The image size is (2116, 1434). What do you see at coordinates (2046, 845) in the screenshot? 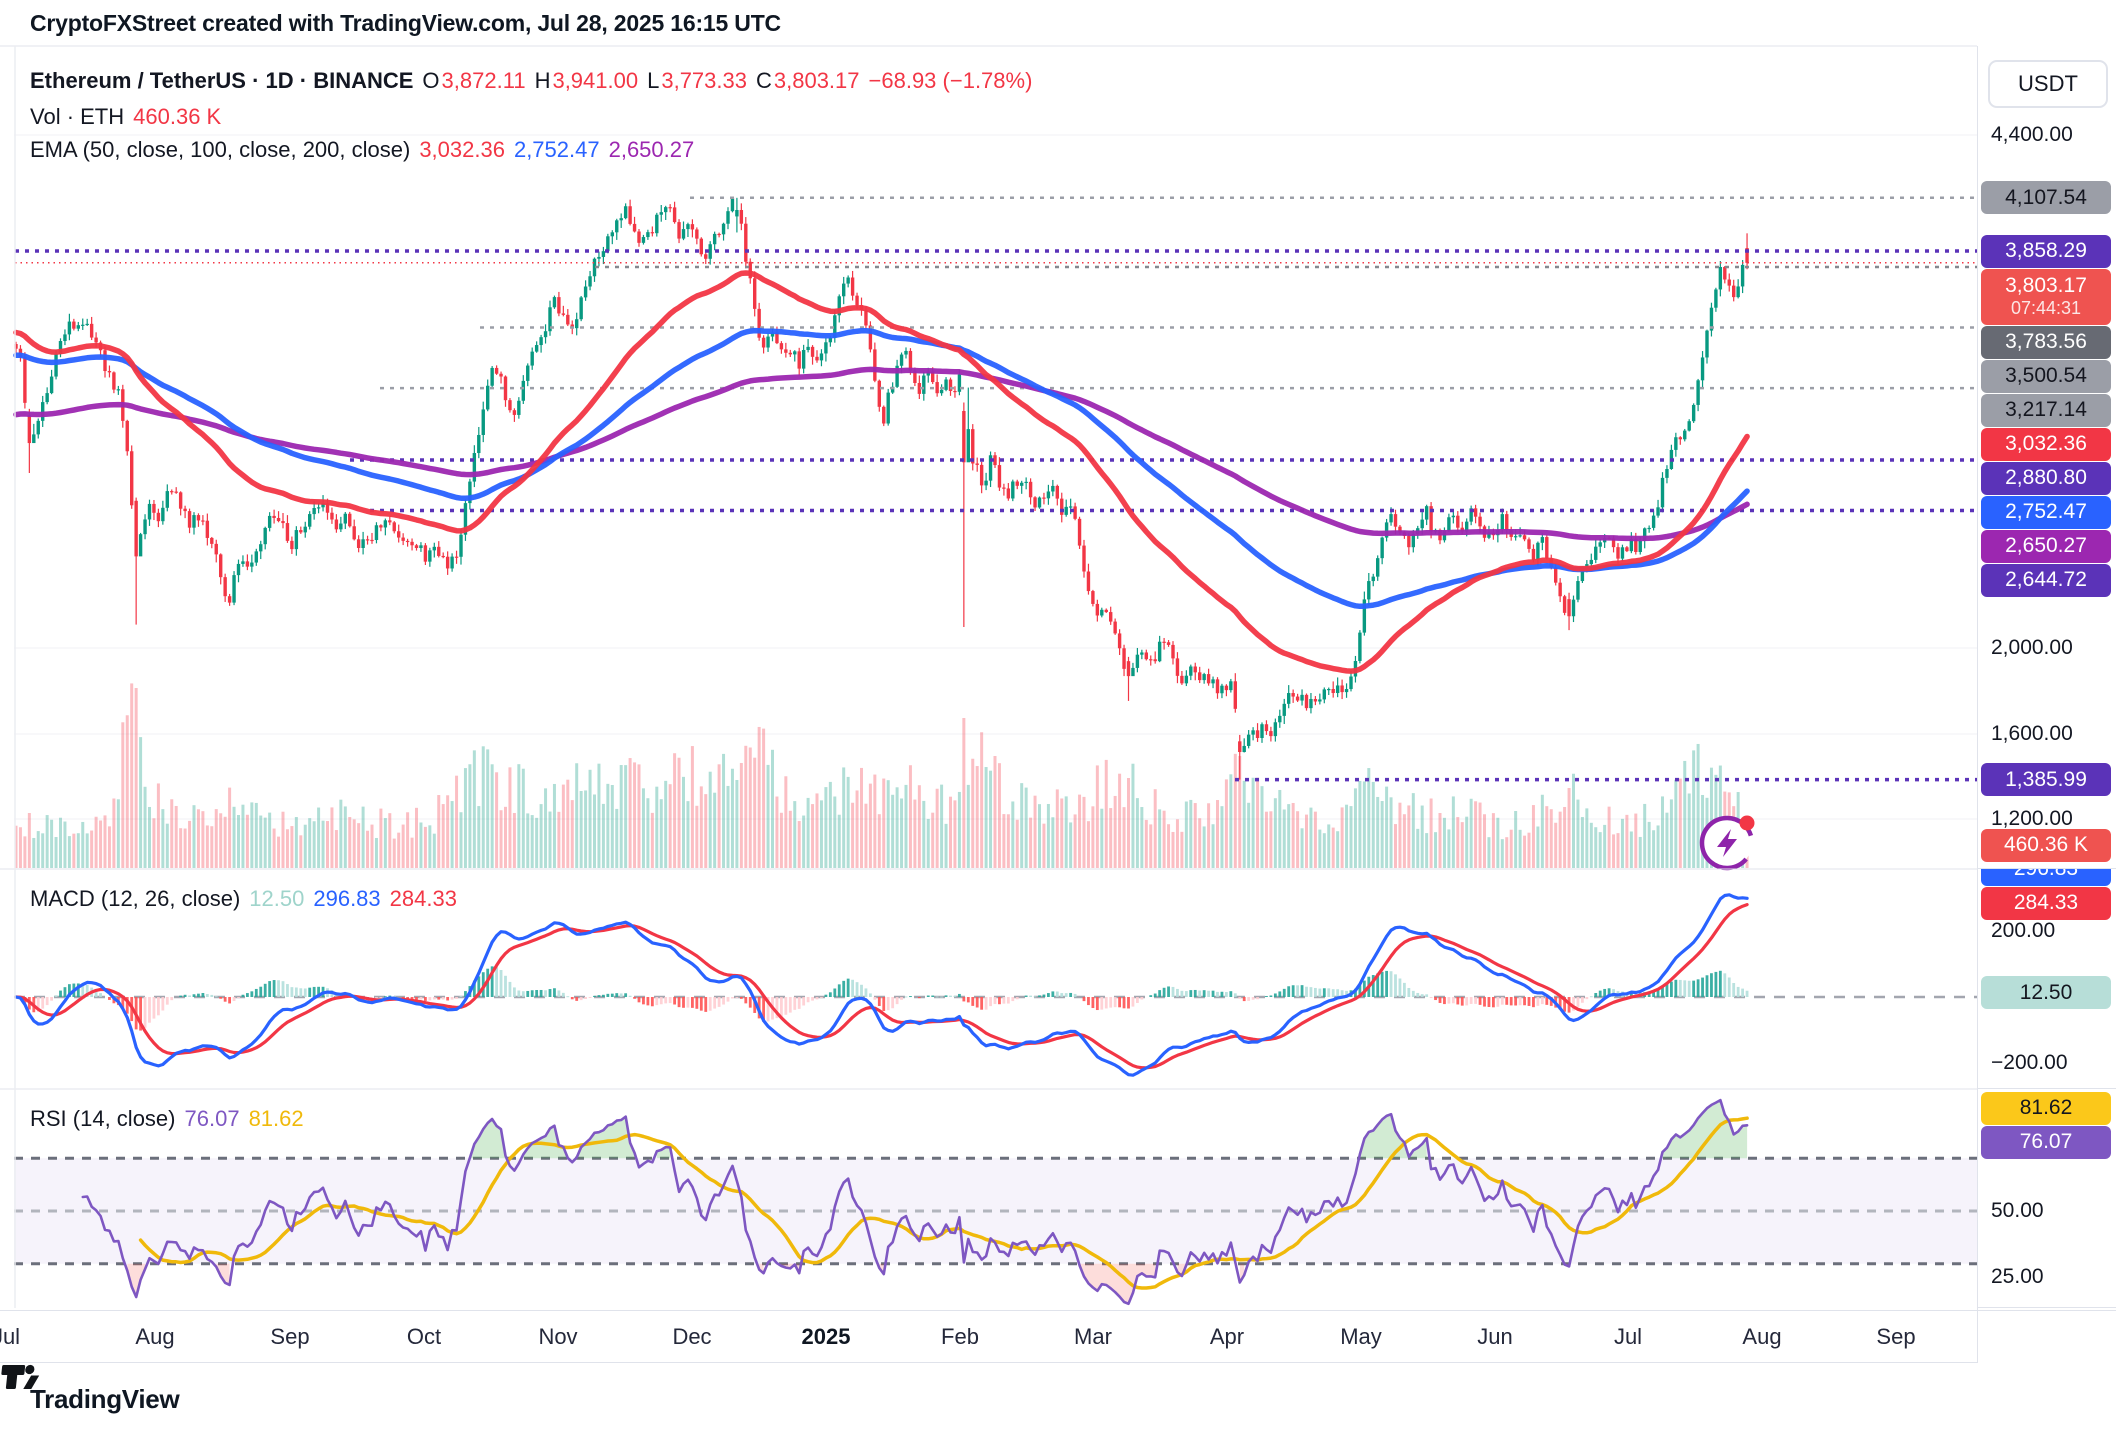
I see `axis-badge: 460.36 K` at bounding box center [2046, 845].